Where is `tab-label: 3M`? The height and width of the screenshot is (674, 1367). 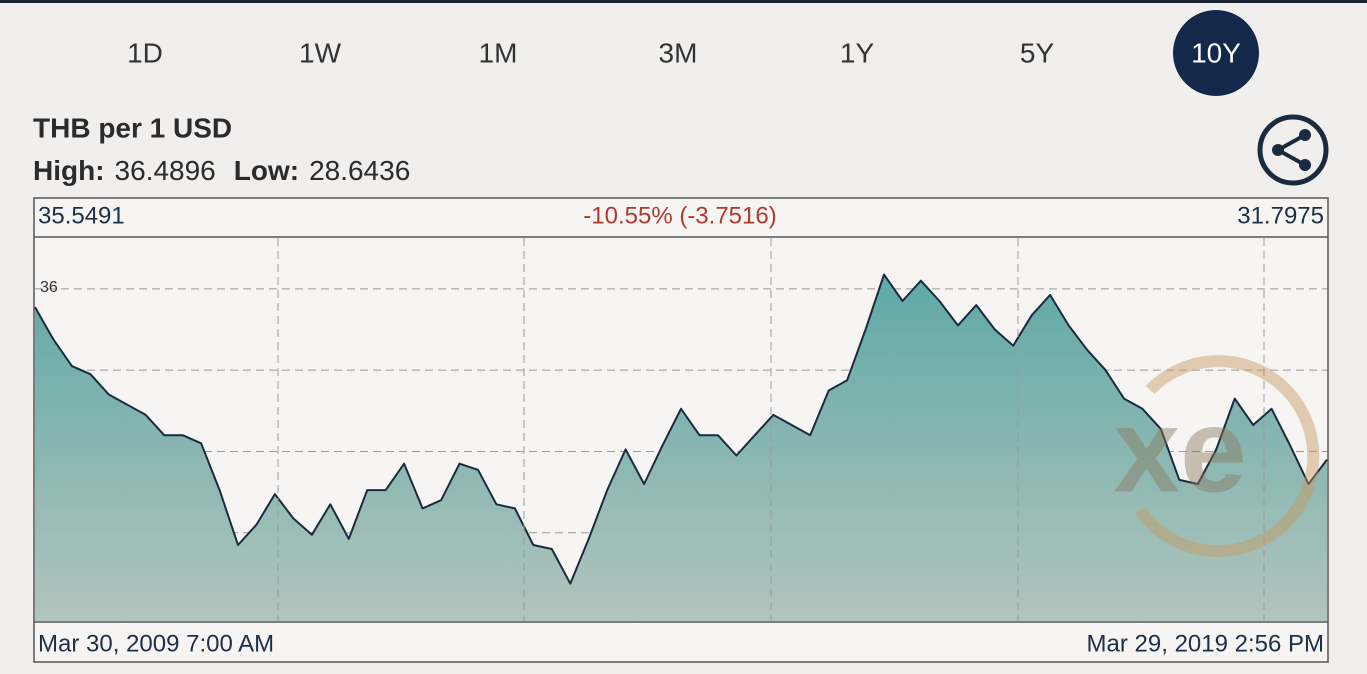
tab-label: 3M is located at coordinates (678, 52).